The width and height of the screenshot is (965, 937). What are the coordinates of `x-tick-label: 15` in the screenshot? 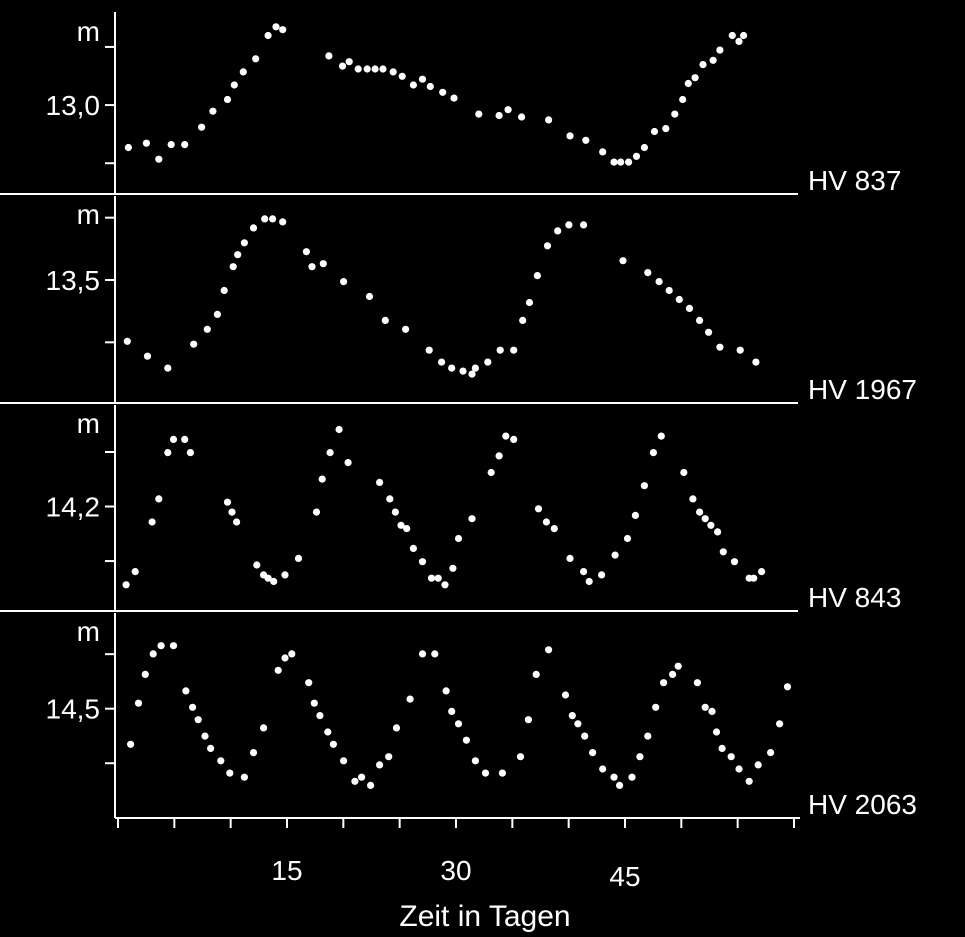 It's located at (286, 870).